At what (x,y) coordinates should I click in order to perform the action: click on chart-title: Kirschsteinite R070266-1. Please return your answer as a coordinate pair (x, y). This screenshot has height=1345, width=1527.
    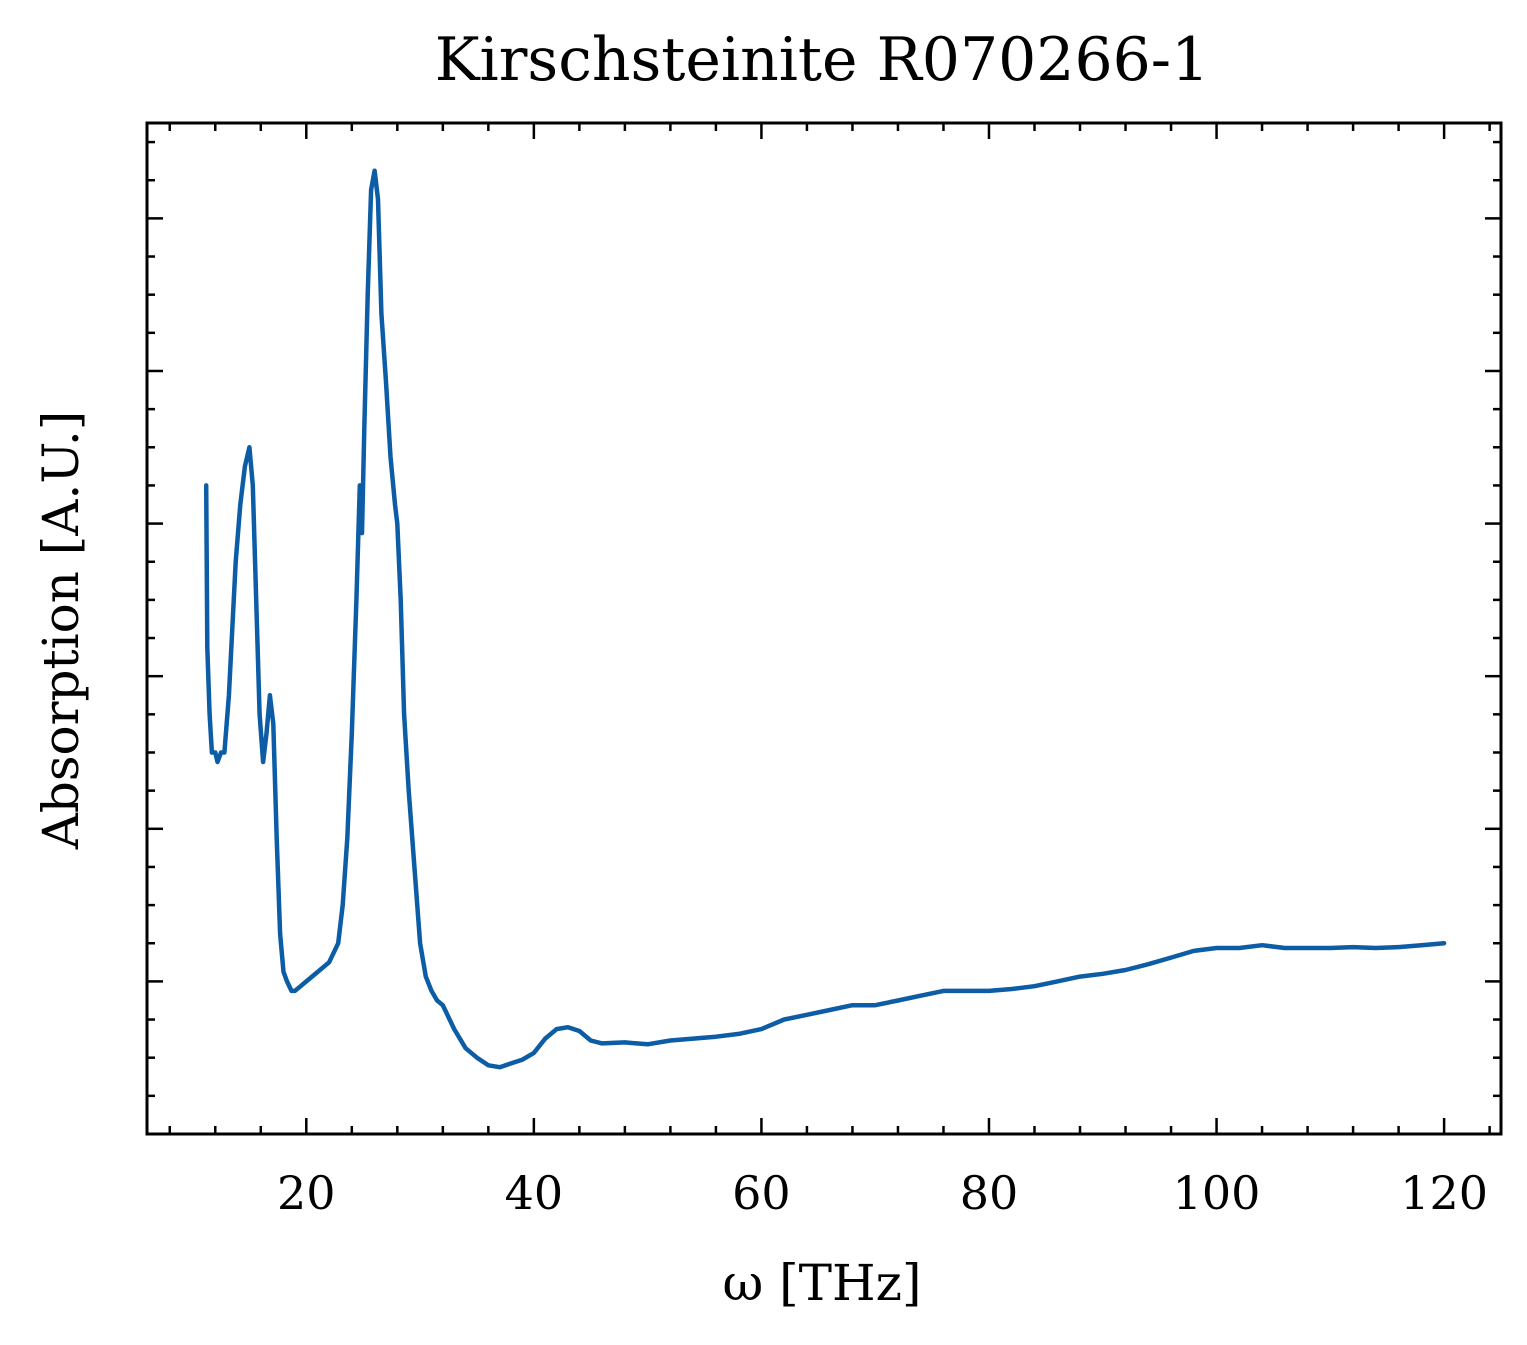
    Looking at the image, I should click on (822, 60).